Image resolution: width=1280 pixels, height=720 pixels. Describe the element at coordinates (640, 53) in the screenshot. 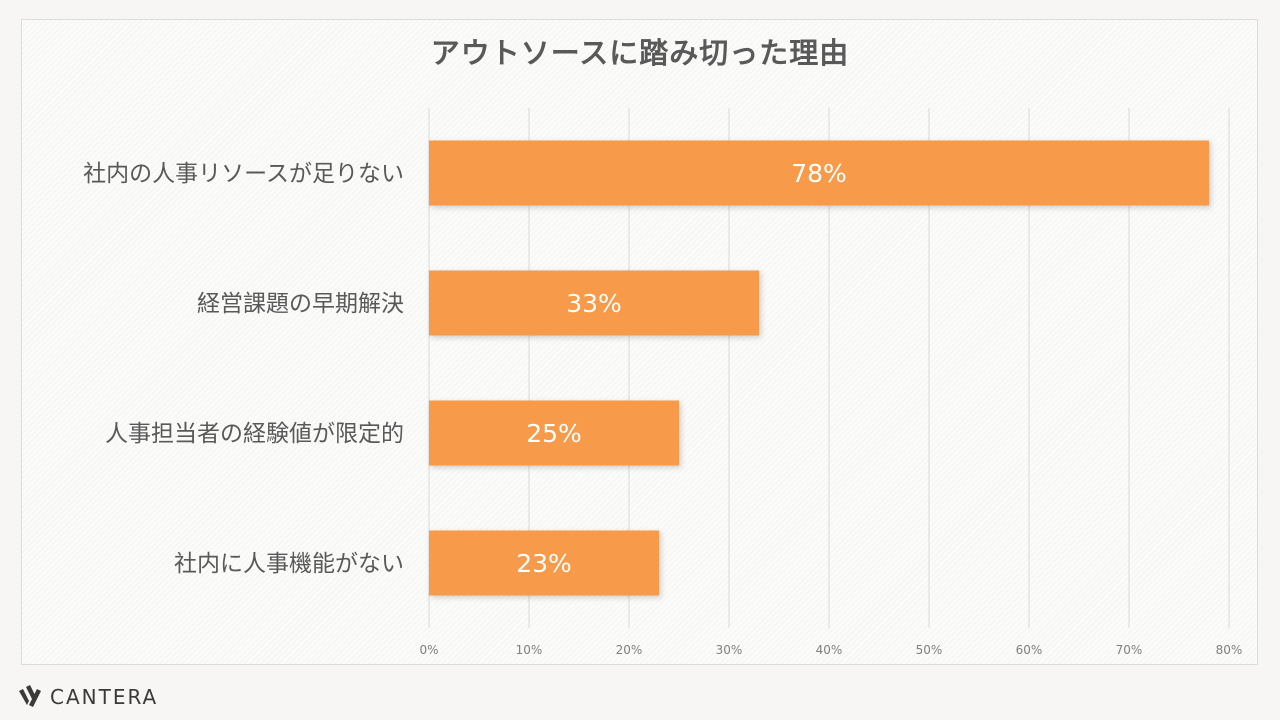

I see `chart-title: アウトソースに踏み切った理由` at that location.